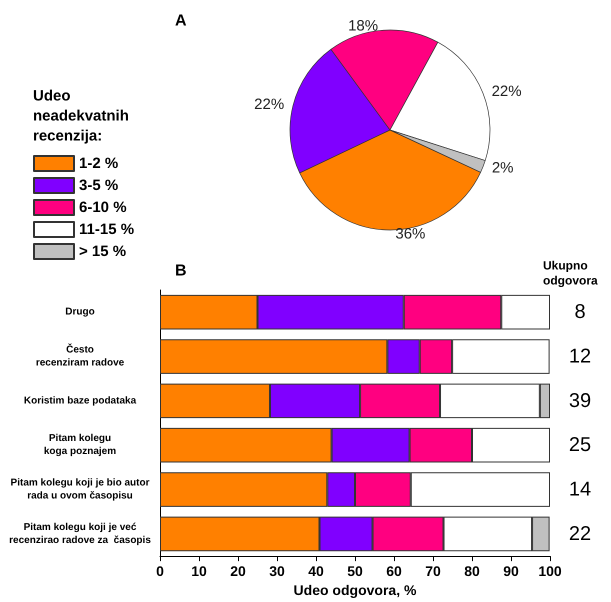 Image resolution: width=611 pixels, height=602 pixels. Describe the element at coordinates (394, 571) in the screenshot. I see `x-tick-label: 60` at that location.